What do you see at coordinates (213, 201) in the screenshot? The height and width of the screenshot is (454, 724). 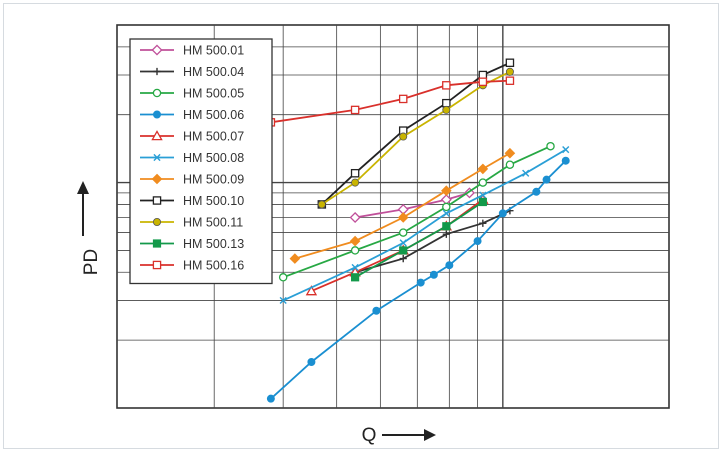 I see `legend-label-hm-500-10: HM 500.10` at bounding box center [213, 201].